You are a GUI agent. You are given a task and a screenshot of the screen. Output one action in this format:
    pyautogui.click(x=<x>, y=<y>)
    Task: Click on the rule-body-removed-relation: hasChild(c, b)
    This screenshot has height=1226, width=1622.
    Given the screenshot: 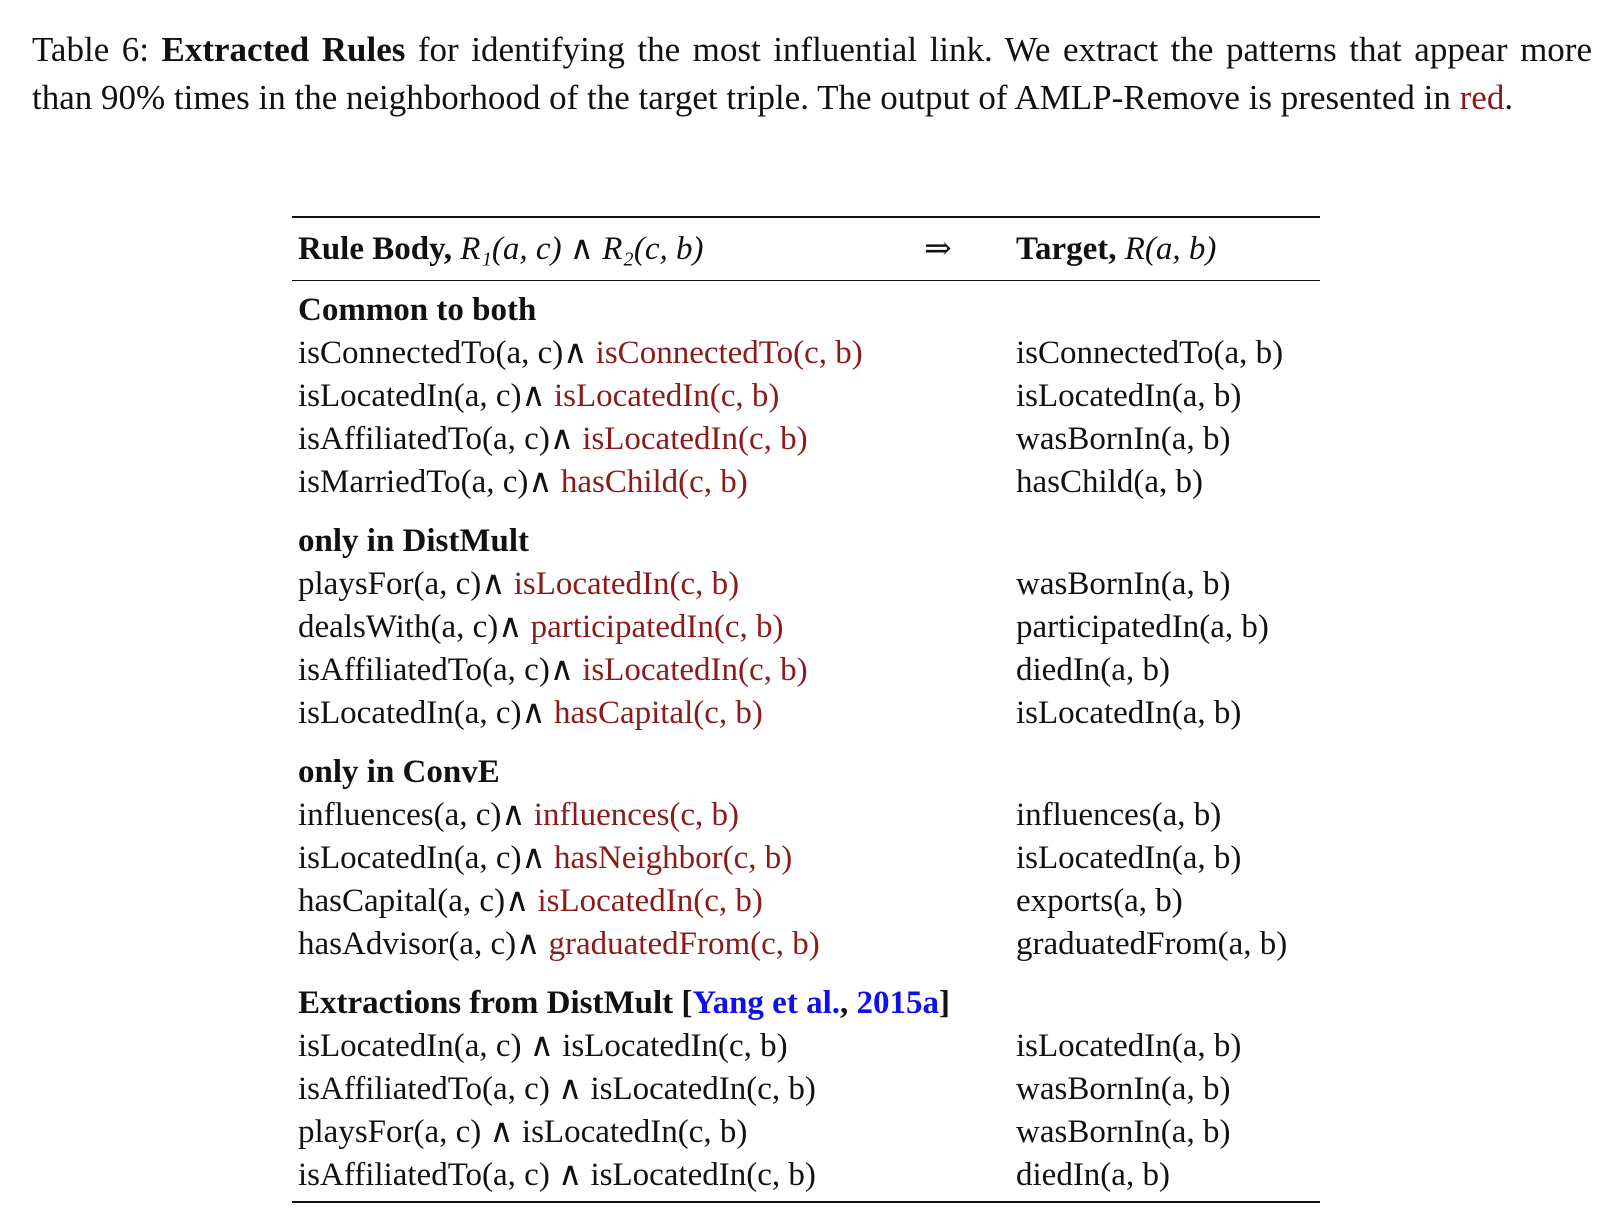 What is the action you would take?
    pyautogui.click(x=654, y=482)
    